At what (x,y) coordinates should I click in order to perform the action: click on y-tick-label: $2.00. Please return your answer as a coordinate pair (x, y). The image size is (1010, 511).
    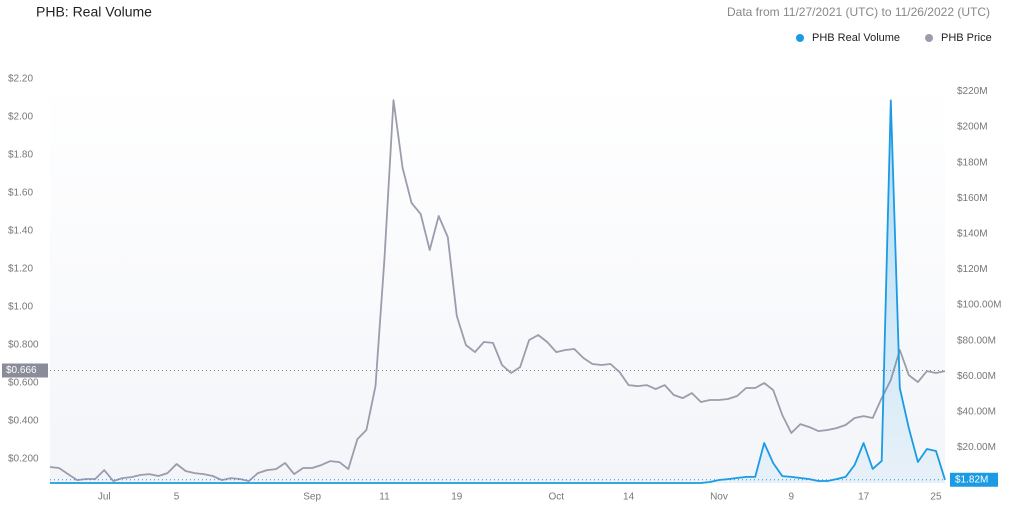
    Looking at the image, I should click on (20, 117).